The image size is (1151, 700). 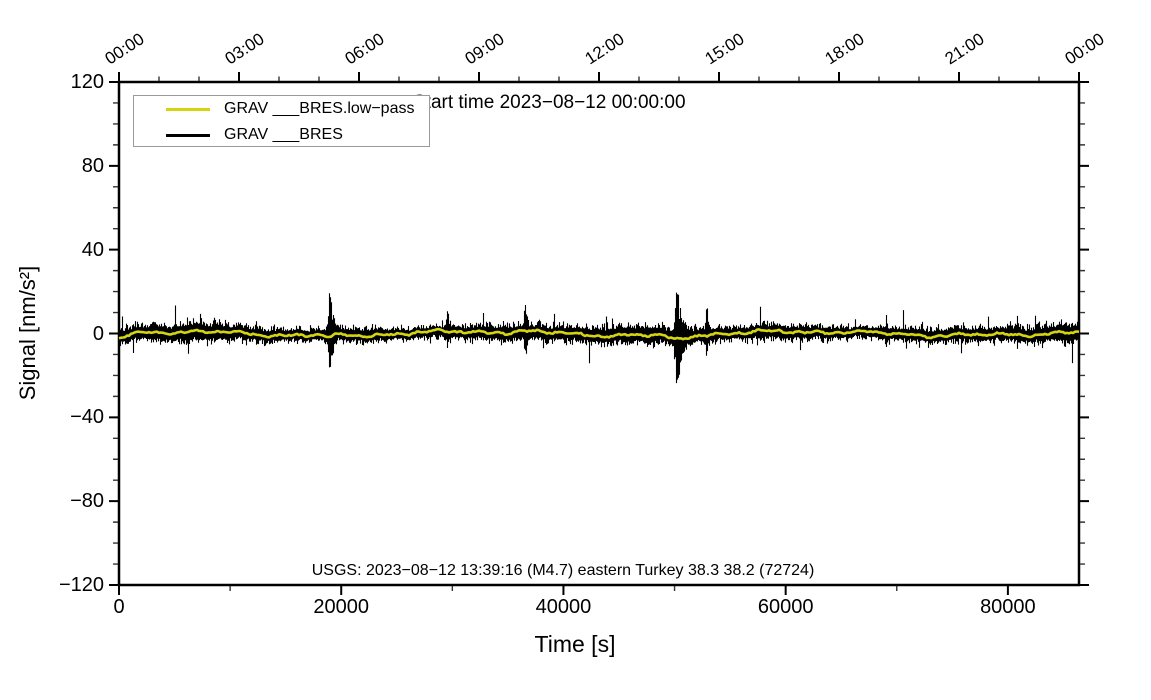 I want to click on x-tick-label-bottom: 0, so click(x=119, y=607).